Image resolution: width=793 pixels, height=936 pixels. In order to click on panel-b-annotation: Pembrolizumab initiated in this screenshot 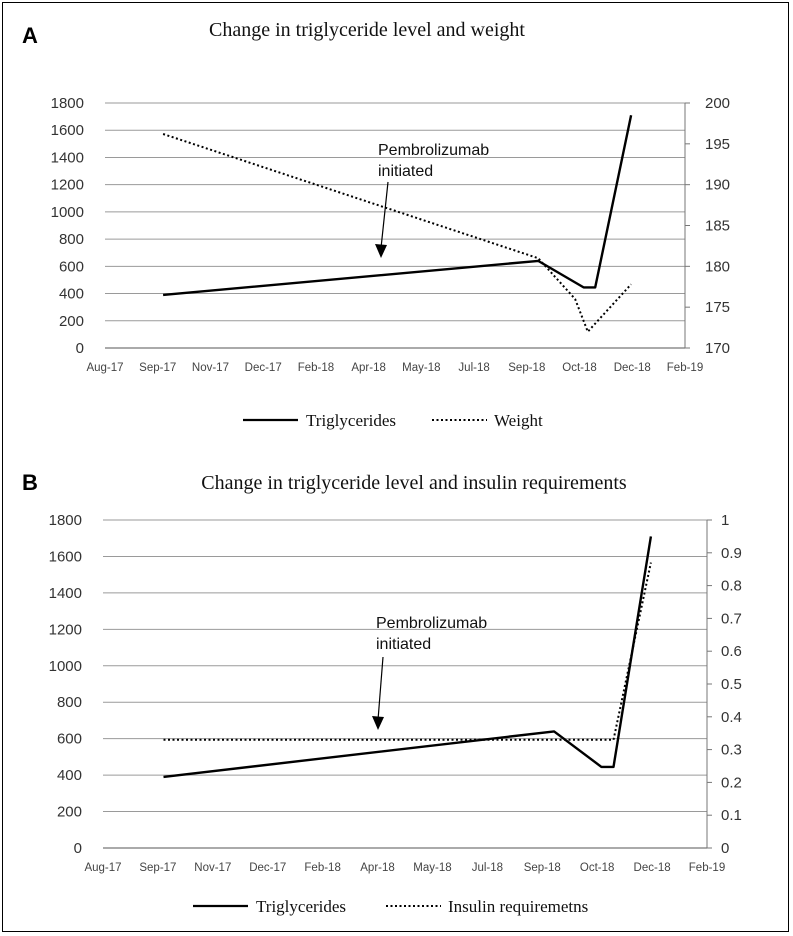, I will do `click(429, 672)`.